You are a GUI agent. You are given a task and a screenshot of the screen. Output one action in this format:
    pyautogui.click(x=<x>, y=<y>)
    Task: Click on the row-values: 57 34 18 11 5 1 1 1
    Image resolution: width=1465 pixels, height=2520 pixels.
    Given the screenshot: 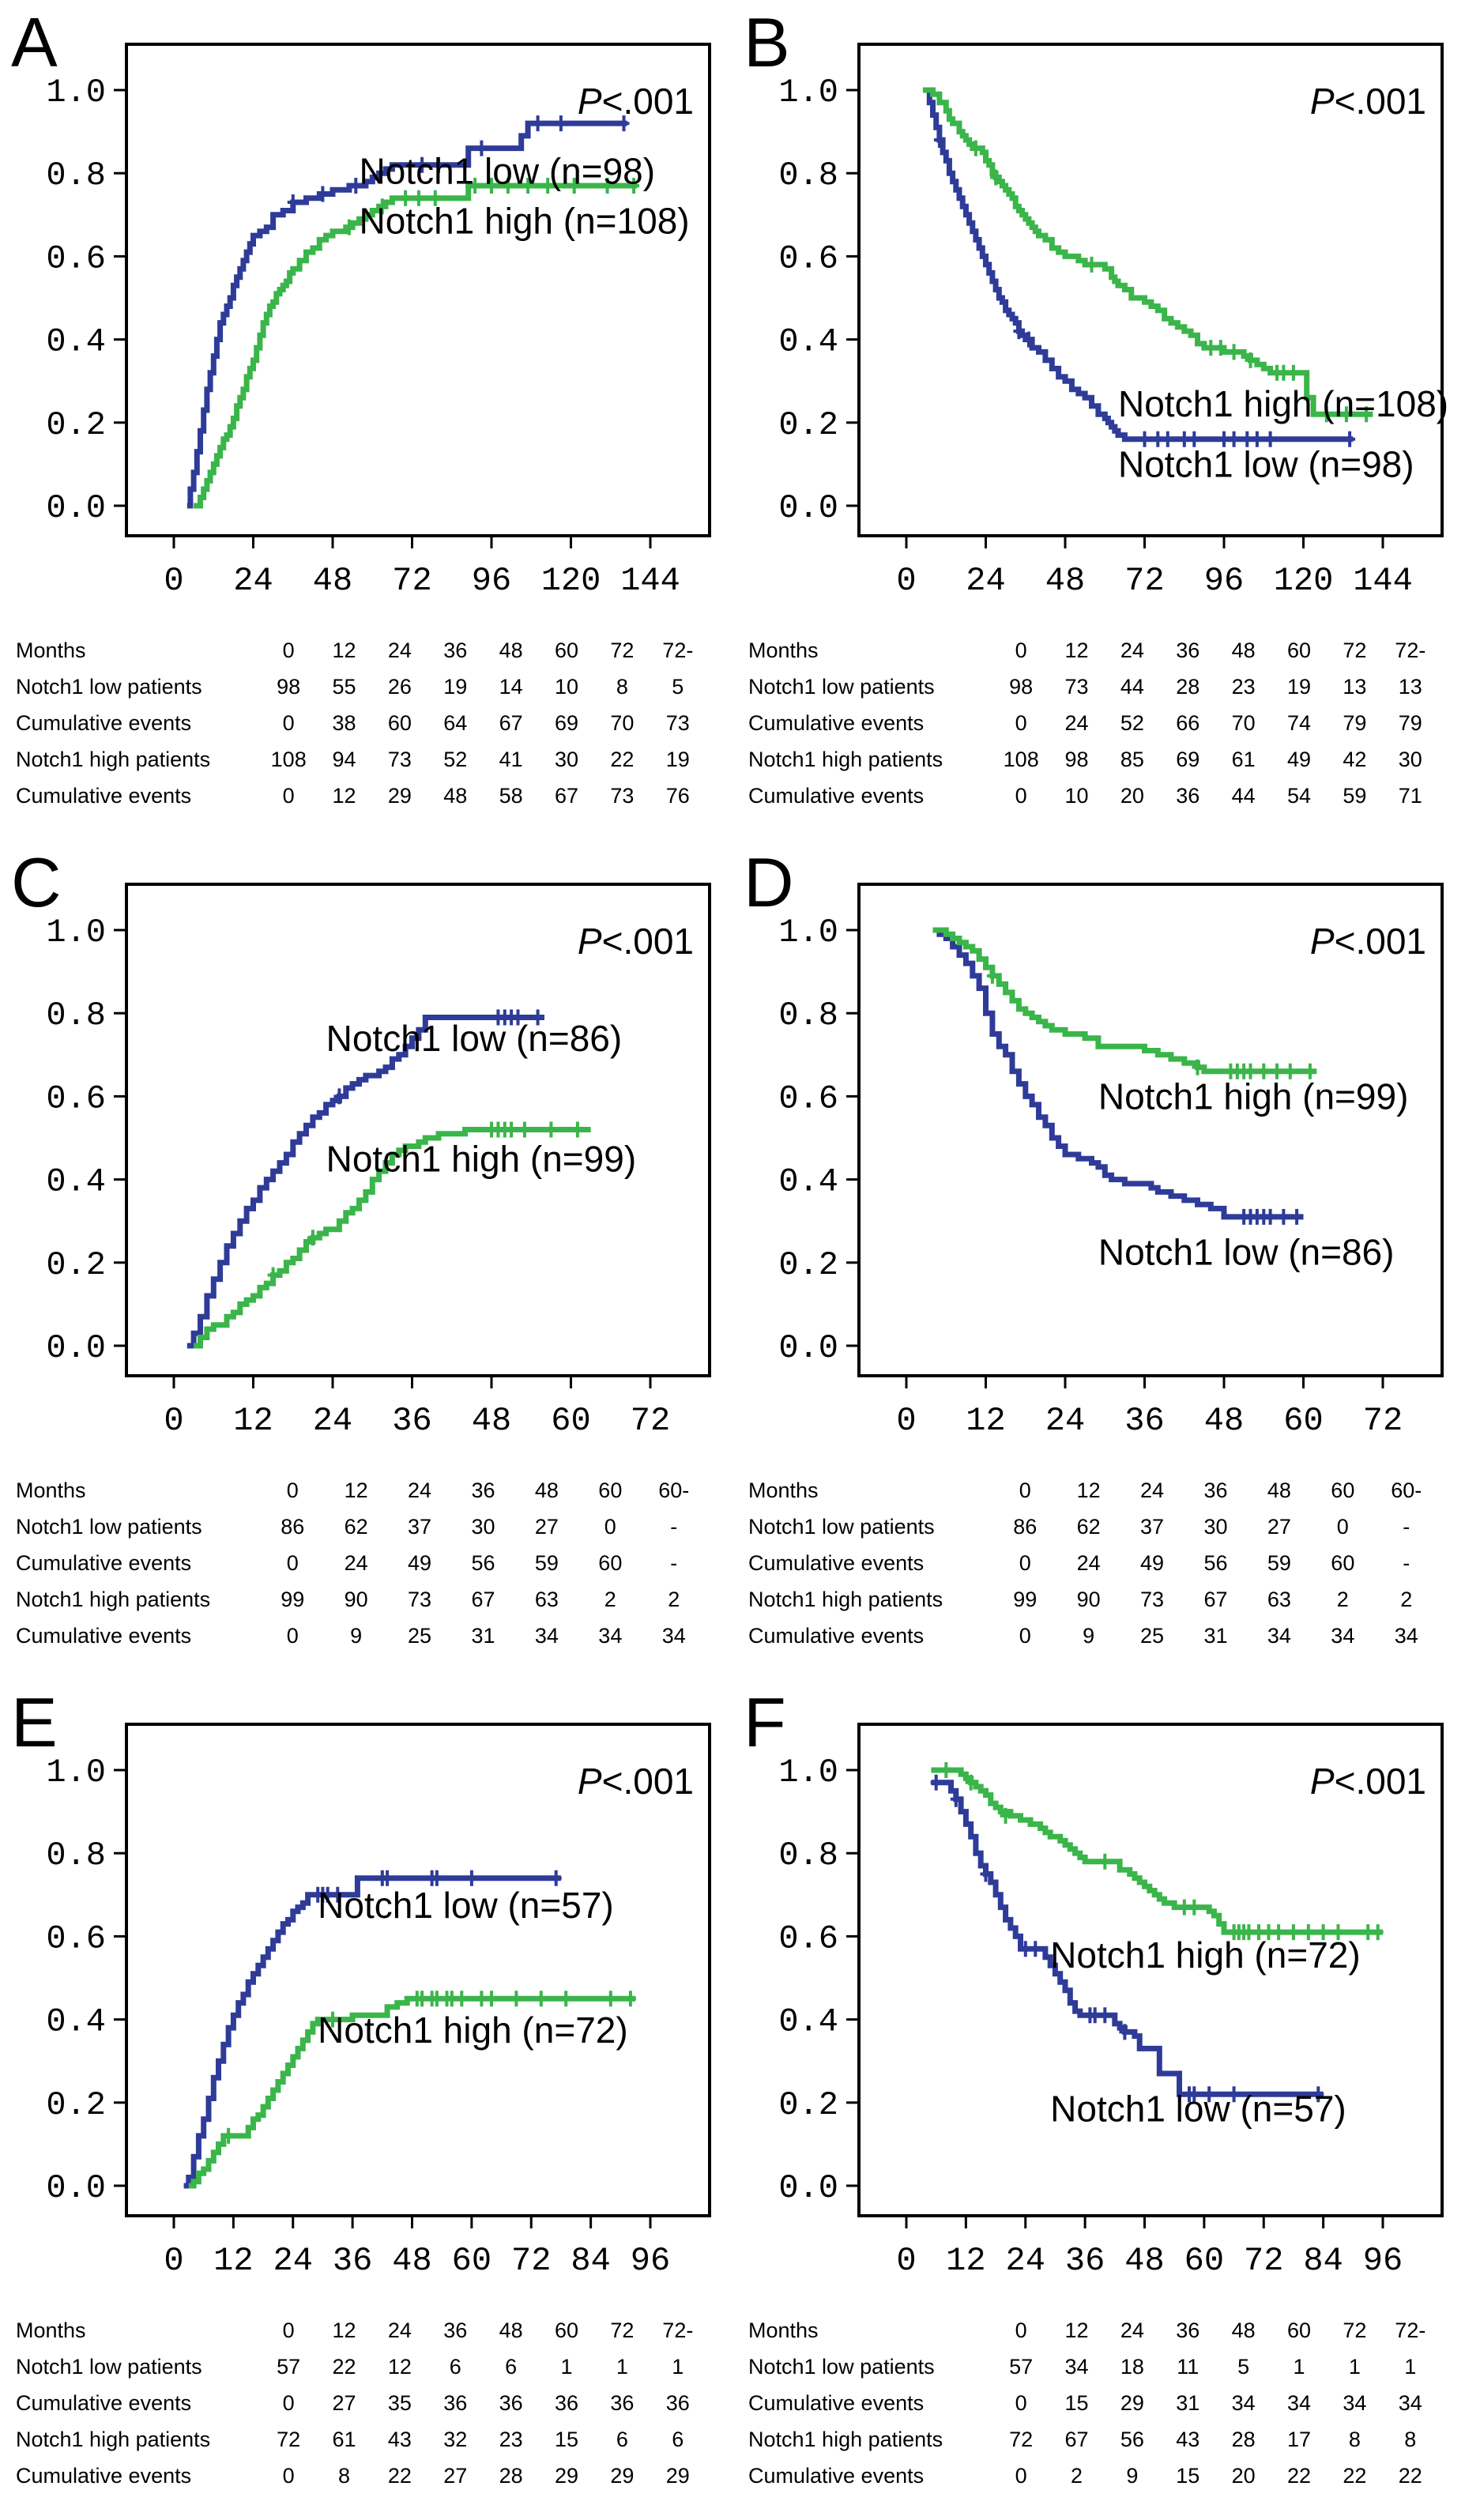 What is the action you would take?
    pyautogui.click(x=1229, y=2367)
    